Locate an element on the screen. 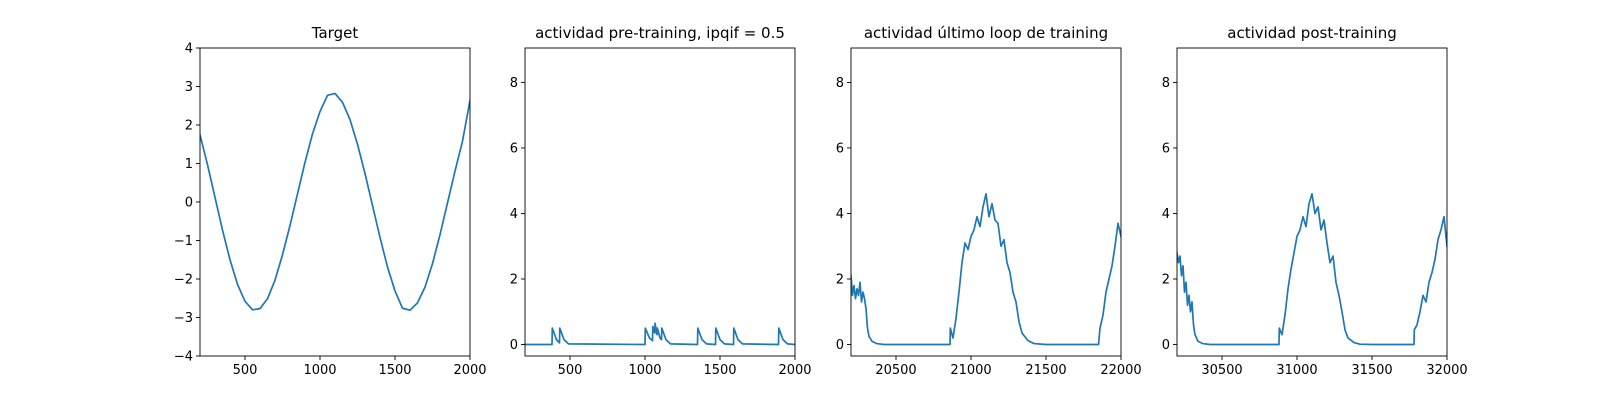 Image resolution: width=1600 pixels, height=400 pixels. chart-title: actividad pre-training, ipqif = 0.5 is located at coordinates (660, 33).